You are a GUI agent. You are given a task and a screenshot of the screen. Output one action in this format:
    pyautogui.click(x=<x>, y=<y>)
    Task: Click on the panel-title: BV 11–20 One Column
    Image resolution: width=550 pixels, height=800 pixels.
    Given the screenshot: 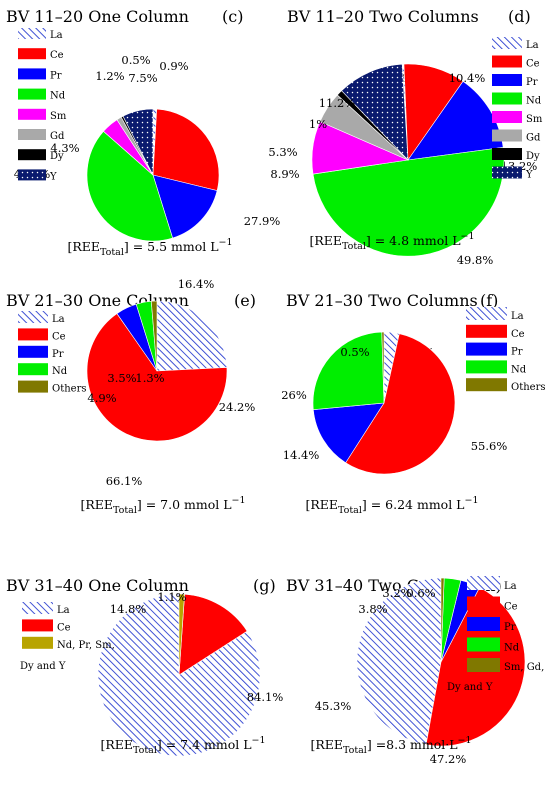 What is the action you would take?
    pyautogui.click(x=97, y=16)
    